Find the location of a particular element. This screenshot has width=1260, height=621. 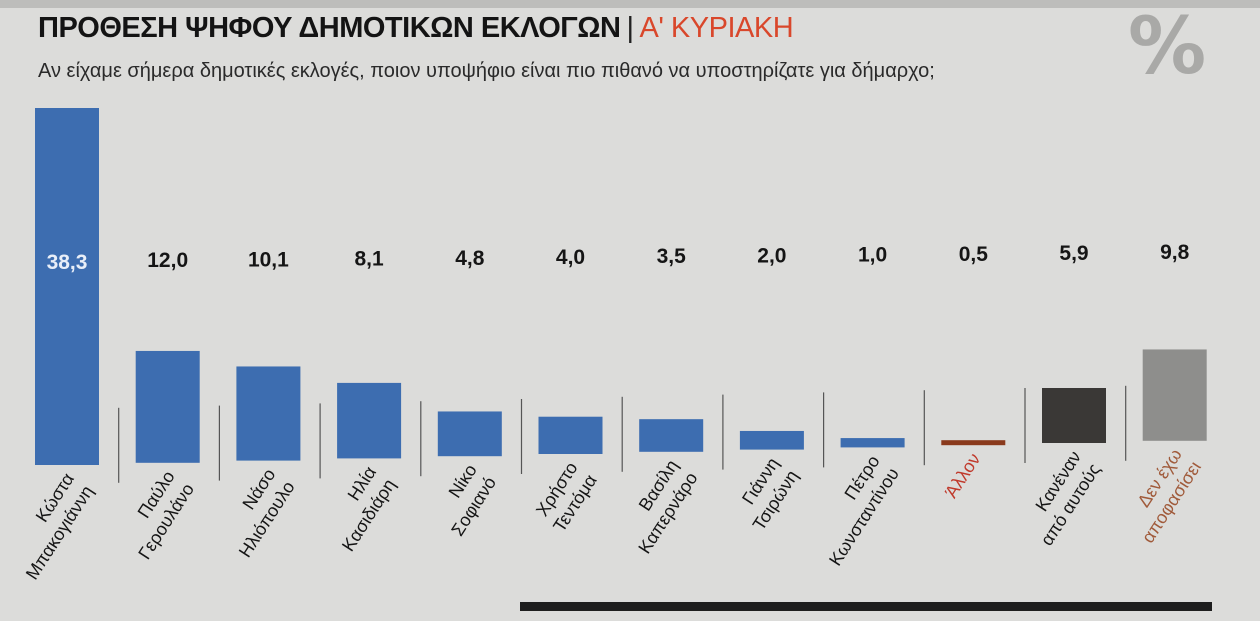

top-rule is located at coordinates (630, 4).